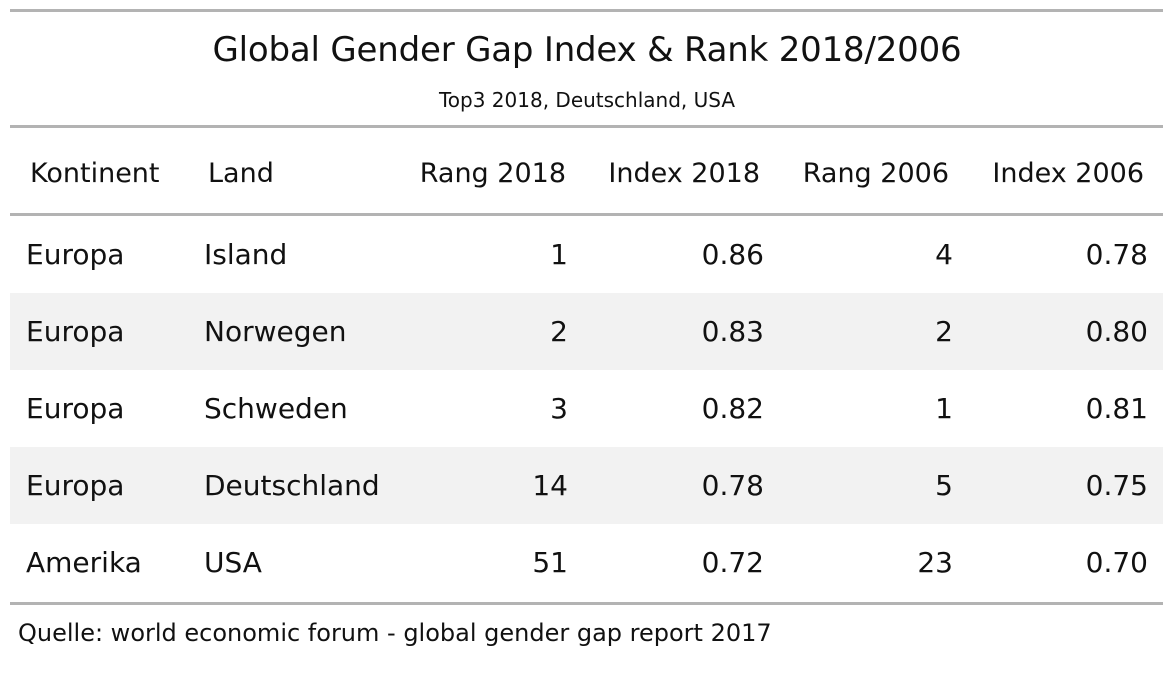 The width and height of the screenshot is (1174, 673). I want to click on table-title: Global Gender Gap Index & Rank 2018/2006, so click(587, 50).